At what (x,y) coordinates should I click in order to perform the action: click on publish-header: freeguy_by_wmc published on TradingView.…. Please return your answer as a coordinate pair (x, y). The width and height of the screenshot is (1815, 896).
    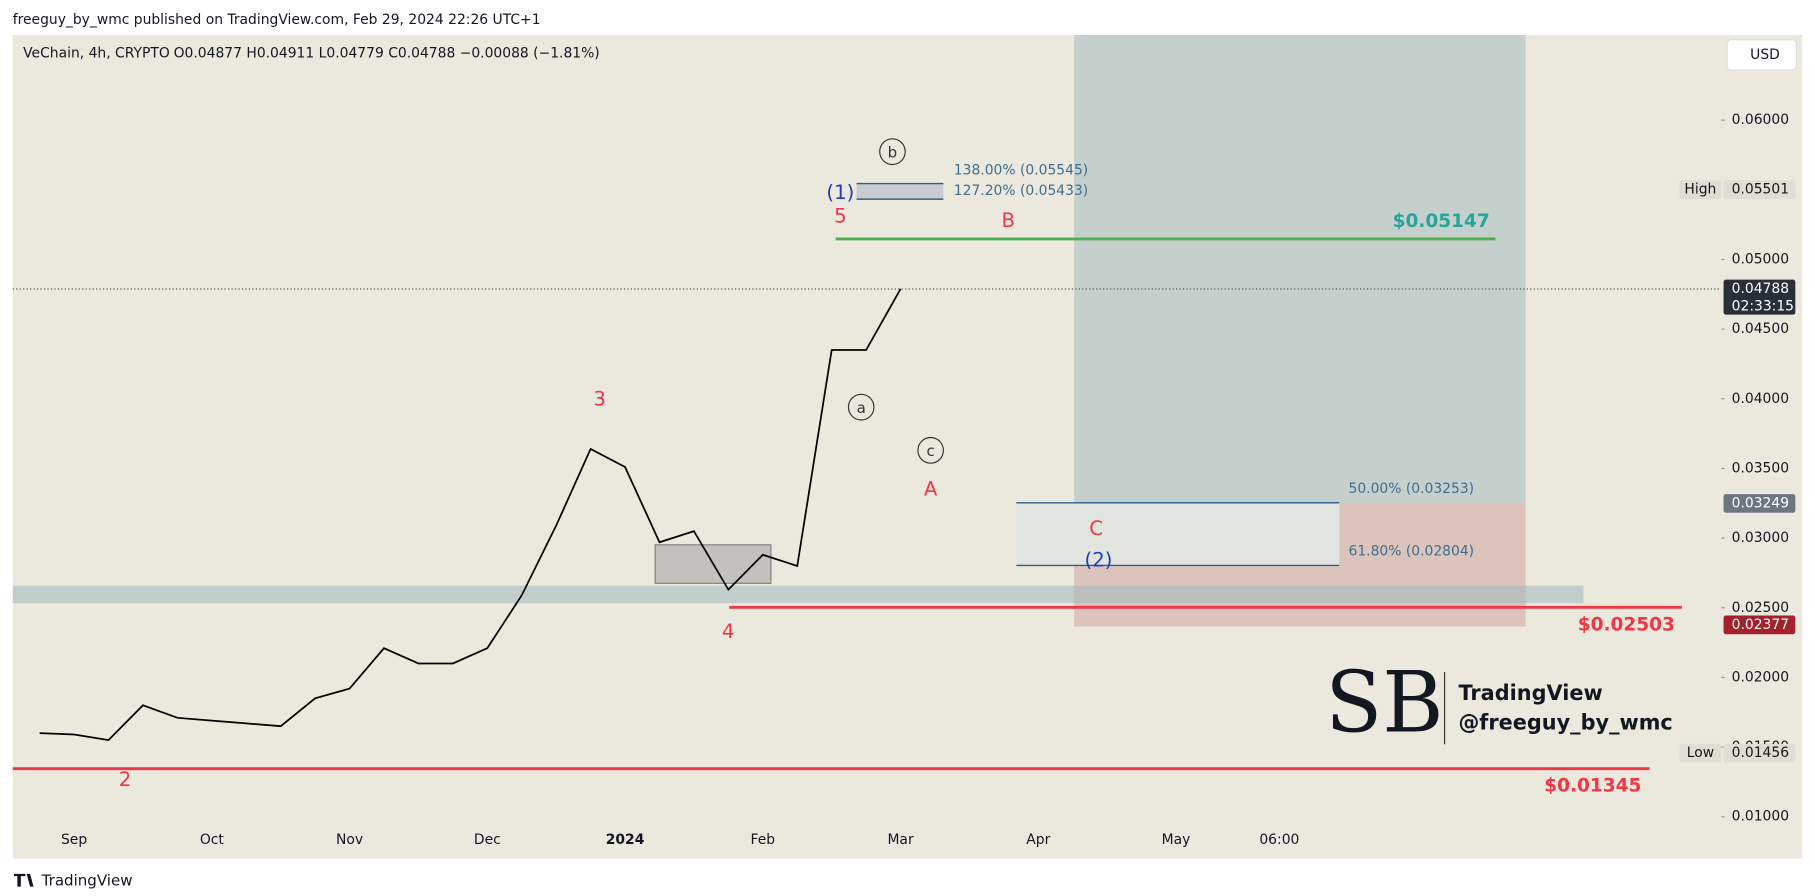
    Looking at the image, I should click on (277, 20).